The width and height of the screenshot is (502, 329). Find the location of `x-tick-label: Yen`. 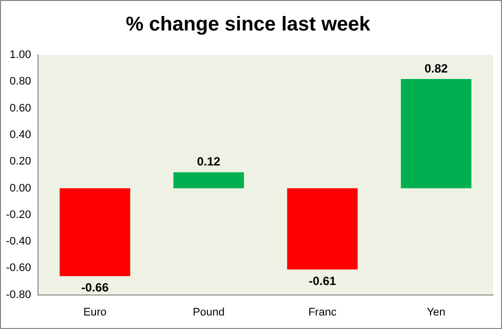

x-tick-label: Yen is located at coordinates (436, 312).